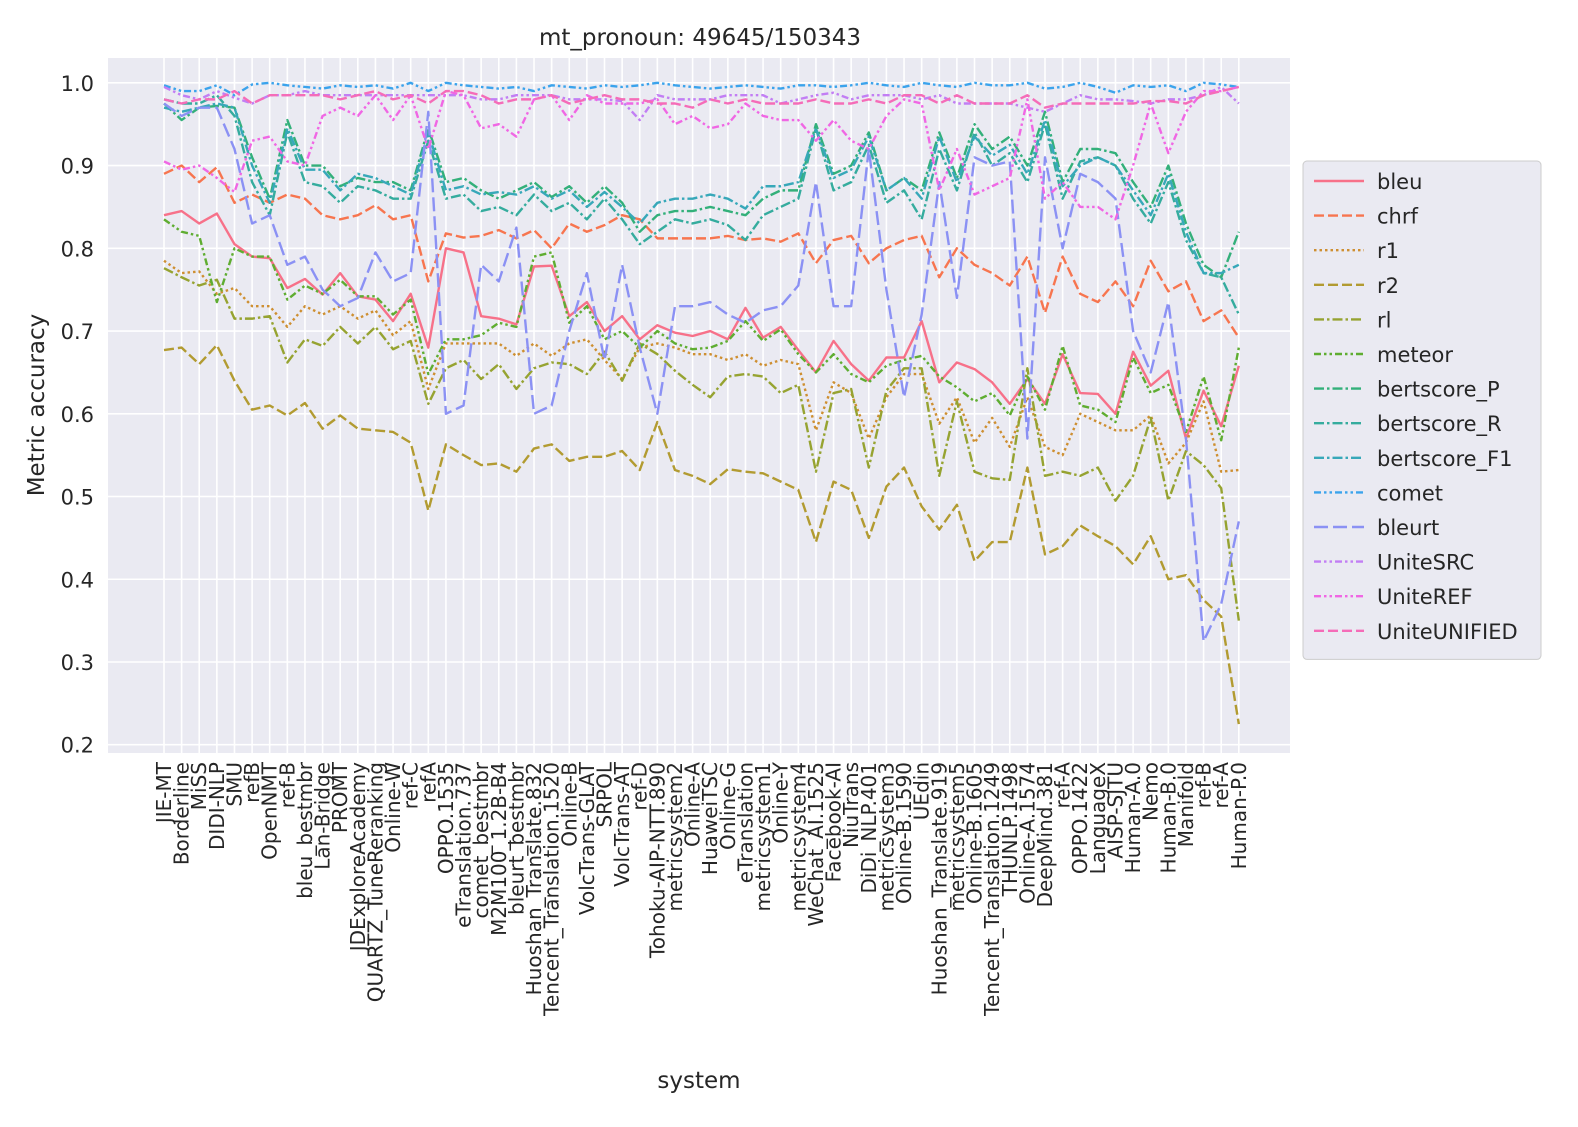 The width and height of the screenshot is (1578, 1127). I want to click on x-tick-label: Tencent_Translation.1520, so click(552, 889).